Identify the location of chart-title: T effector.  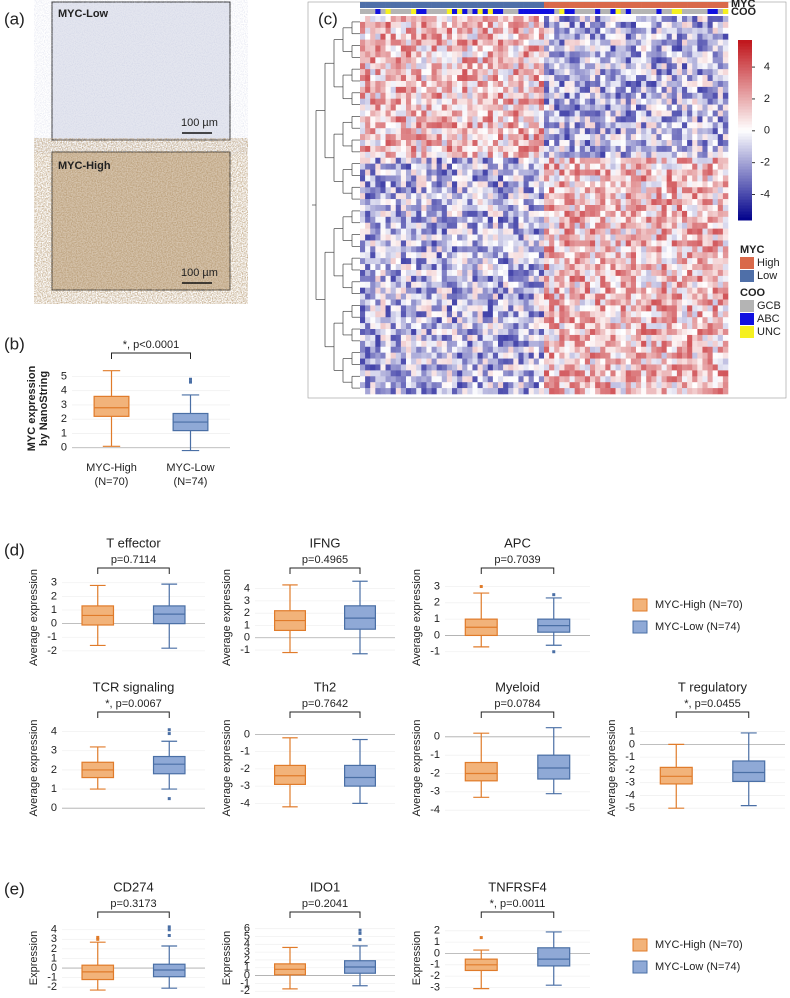
(133, 542).